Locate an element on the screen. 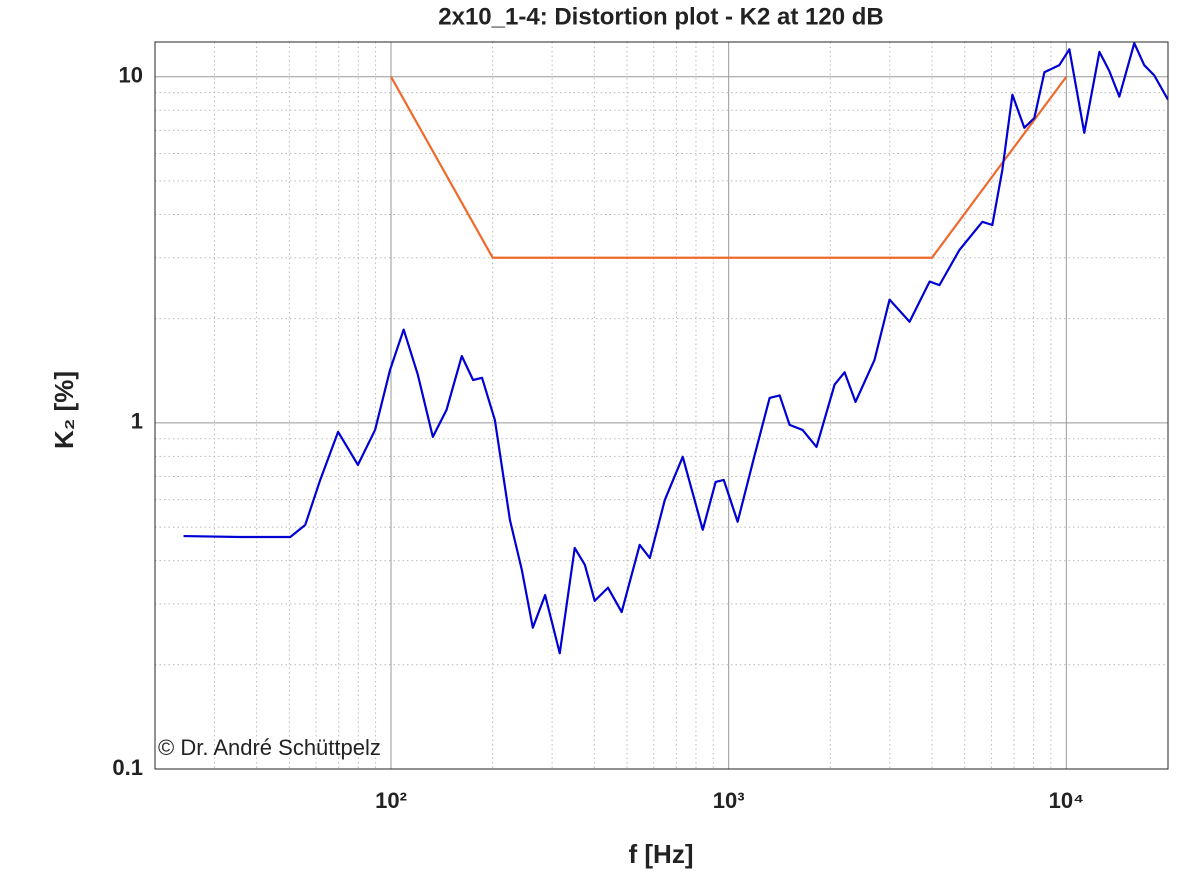 The width and height of the screenshot is (1194, 879). y-tick-label: 0.1 is located at coordinates (127, 767).